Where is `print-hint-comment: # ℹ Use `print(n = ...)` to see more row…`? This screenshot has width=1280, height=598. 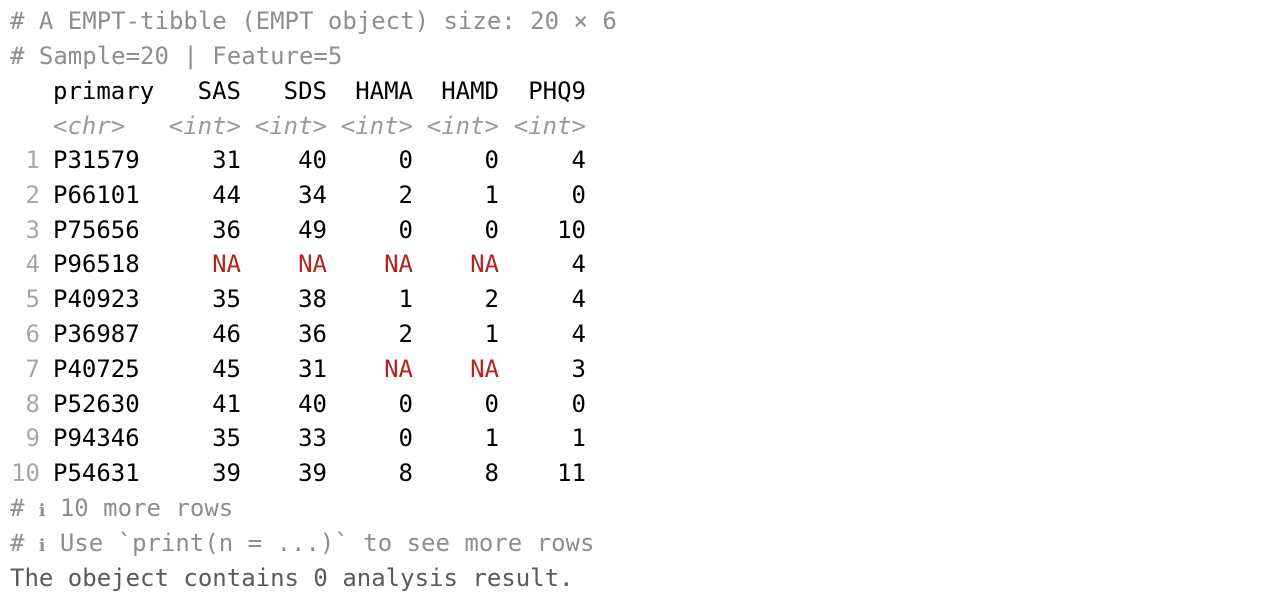 print-hint-comment: # ℹ Use `print(n = ...)` to see more row… is located at coordinates (302, 543).